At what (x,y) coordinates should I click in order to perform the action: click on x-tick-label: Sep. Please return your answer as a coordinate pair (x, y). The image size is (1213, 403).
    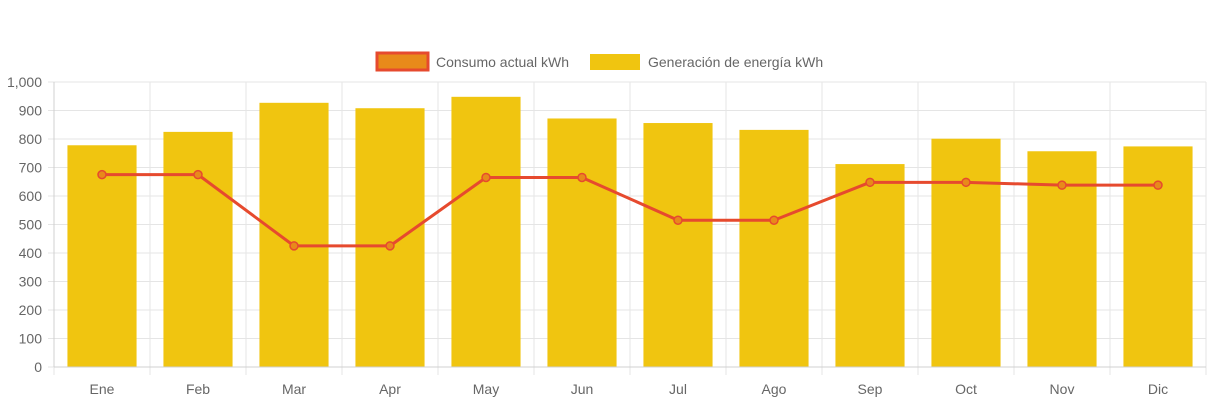
    Looking at the image, I should click on (870, 389).